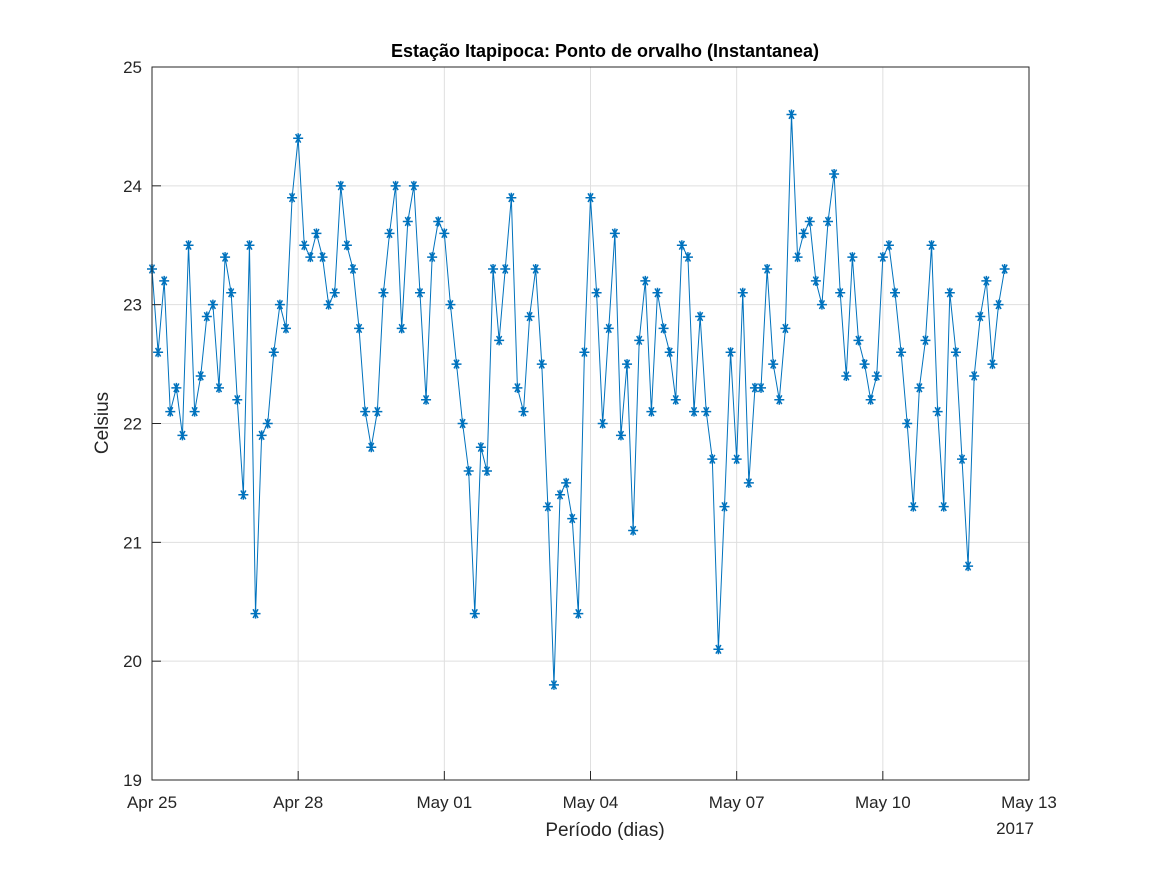 The width and height of the screenshot is (1167, 880). I want to click on x-tick-label: May 13, so click(1029, 802).